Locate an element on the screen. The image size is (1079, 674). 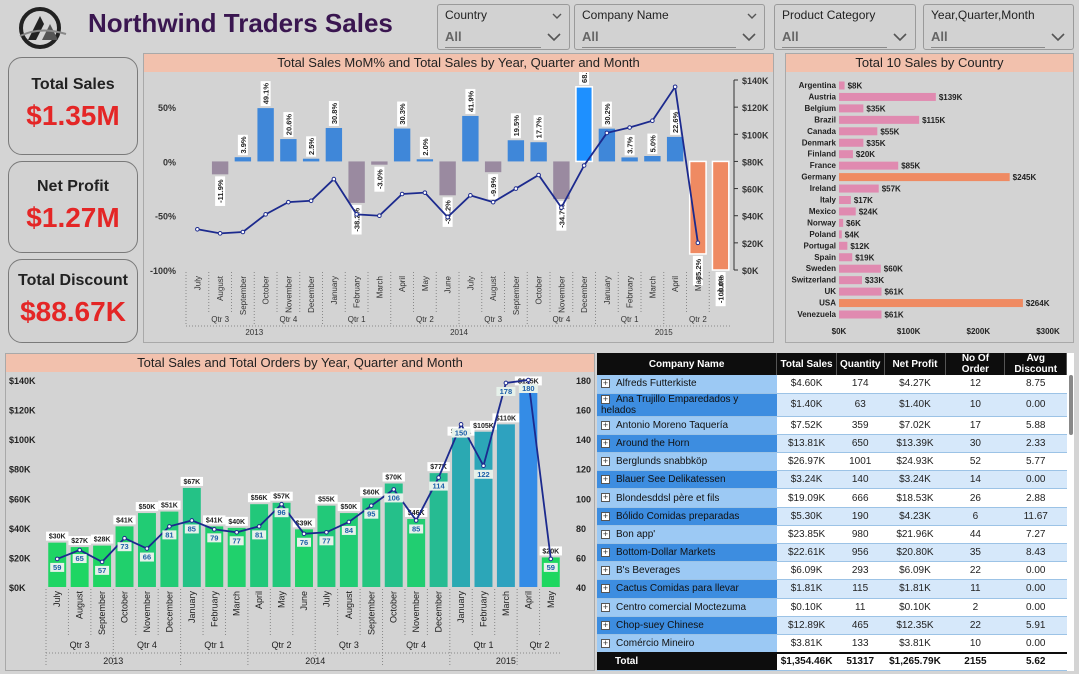
orders-point is located at coordinates (236, 532).